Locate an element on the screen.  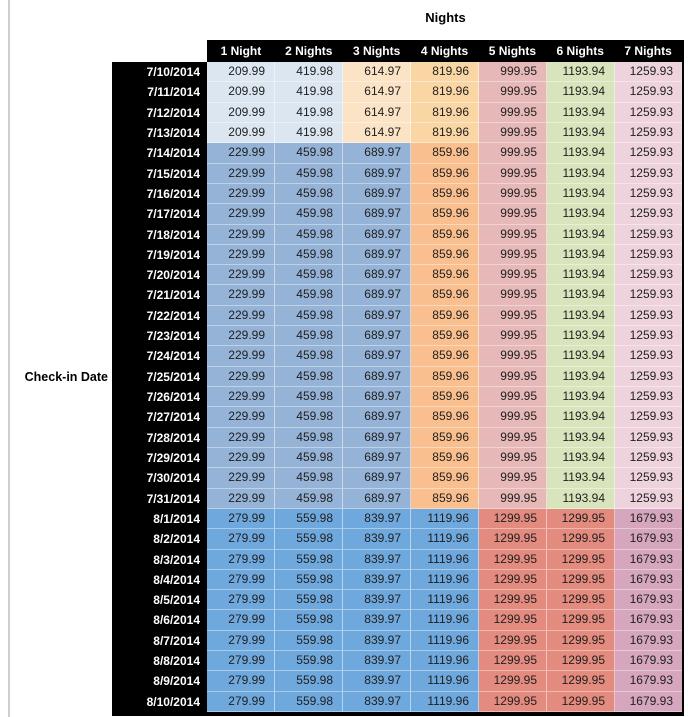
price-cell: 559.98 is located at coordinates (309, 661).